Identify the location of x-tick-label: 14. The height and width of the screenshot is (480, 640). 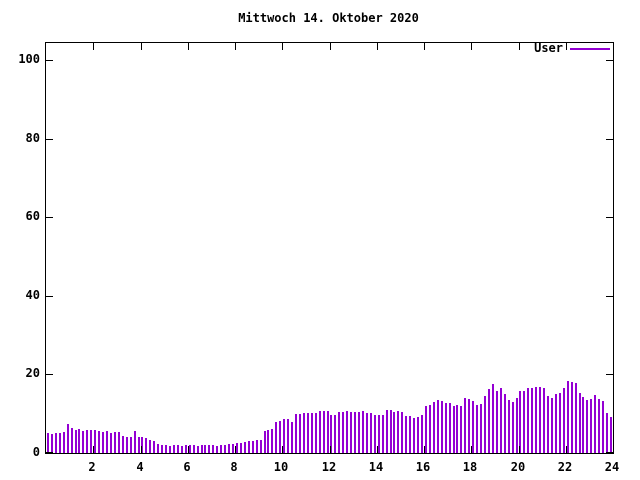
(376, 467).